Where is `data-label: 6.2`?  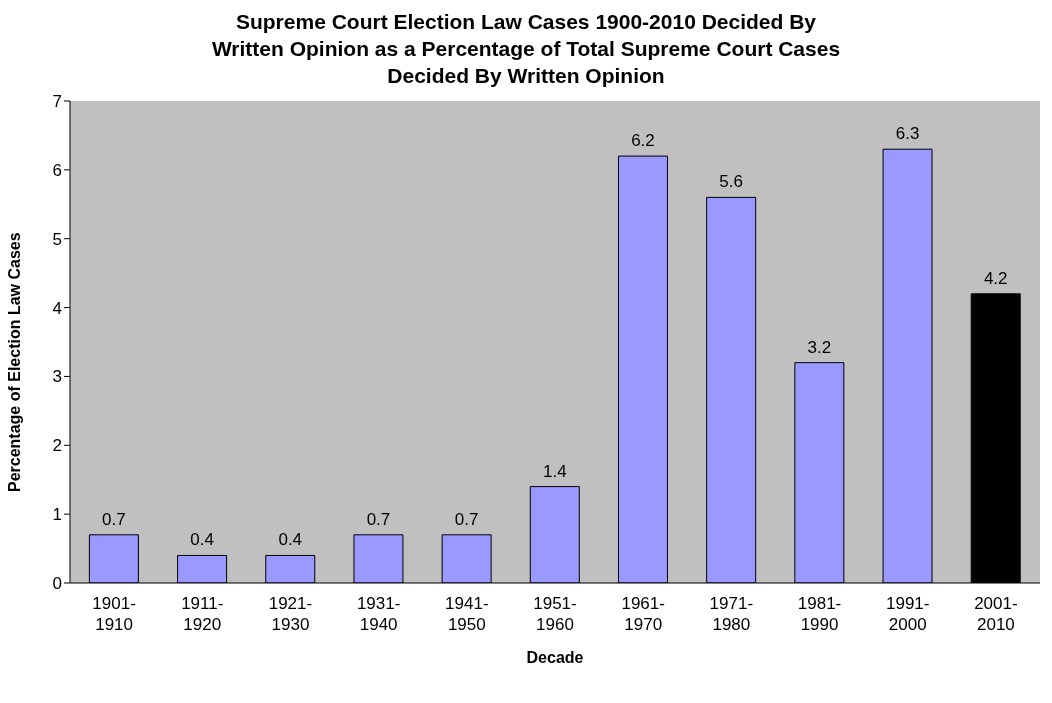
data-label: 6.2 is located at coordinates (643, 141).